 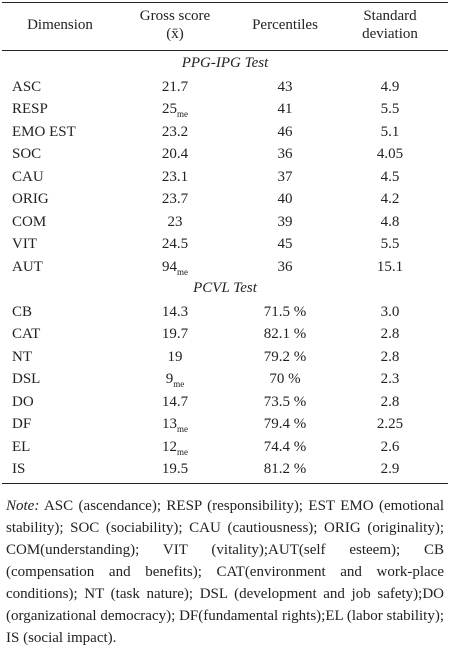 What do you see at coordinates (285, 401) in the screenshot?
I see `table-cell: 73.5 %` at bounding box center [285, 401].